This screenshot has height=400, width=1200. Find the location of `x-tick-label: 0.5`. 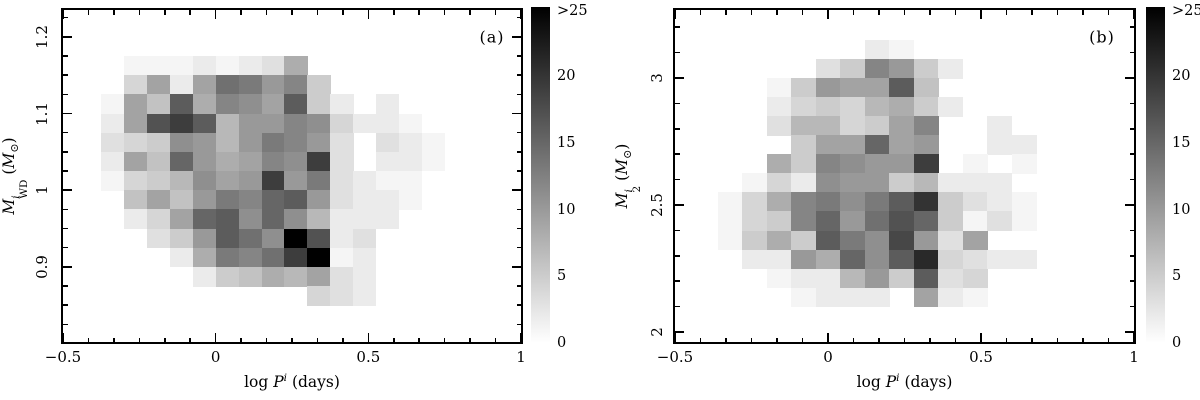

x-tick-label: 0.5 is located at coordinates (981, 357).